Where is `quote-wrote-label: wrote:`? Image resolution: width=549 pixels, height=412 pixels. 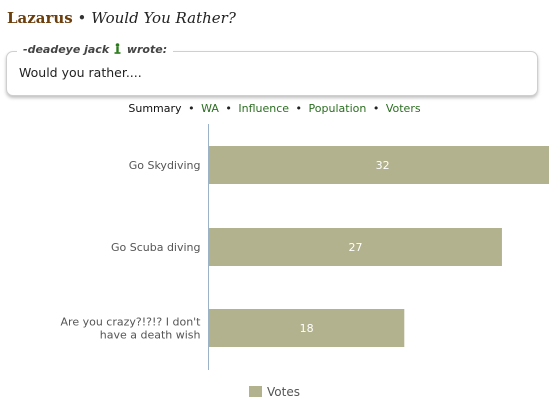 quote-wrote-label: wrote: is located at coordinates (147, 49).